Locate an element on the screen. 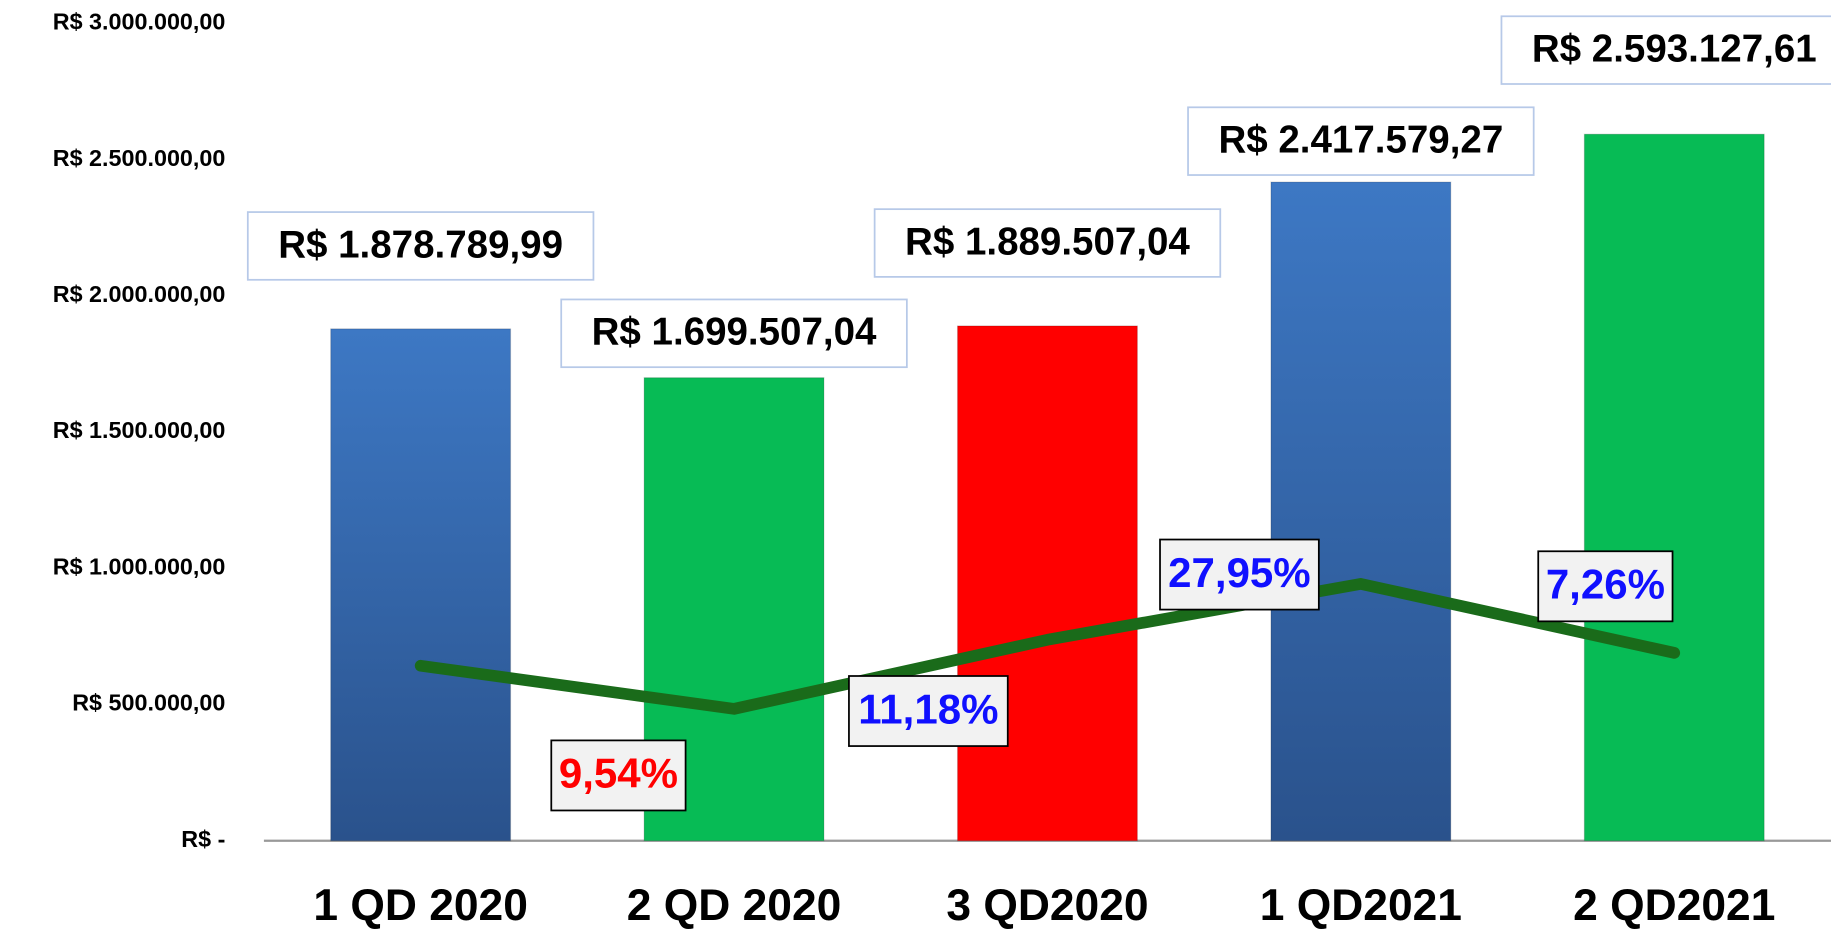 The width and height of the screenshot is (1831, 933). value-label: R$ 2.593.127,61 is located at coordinates (1674, 48).